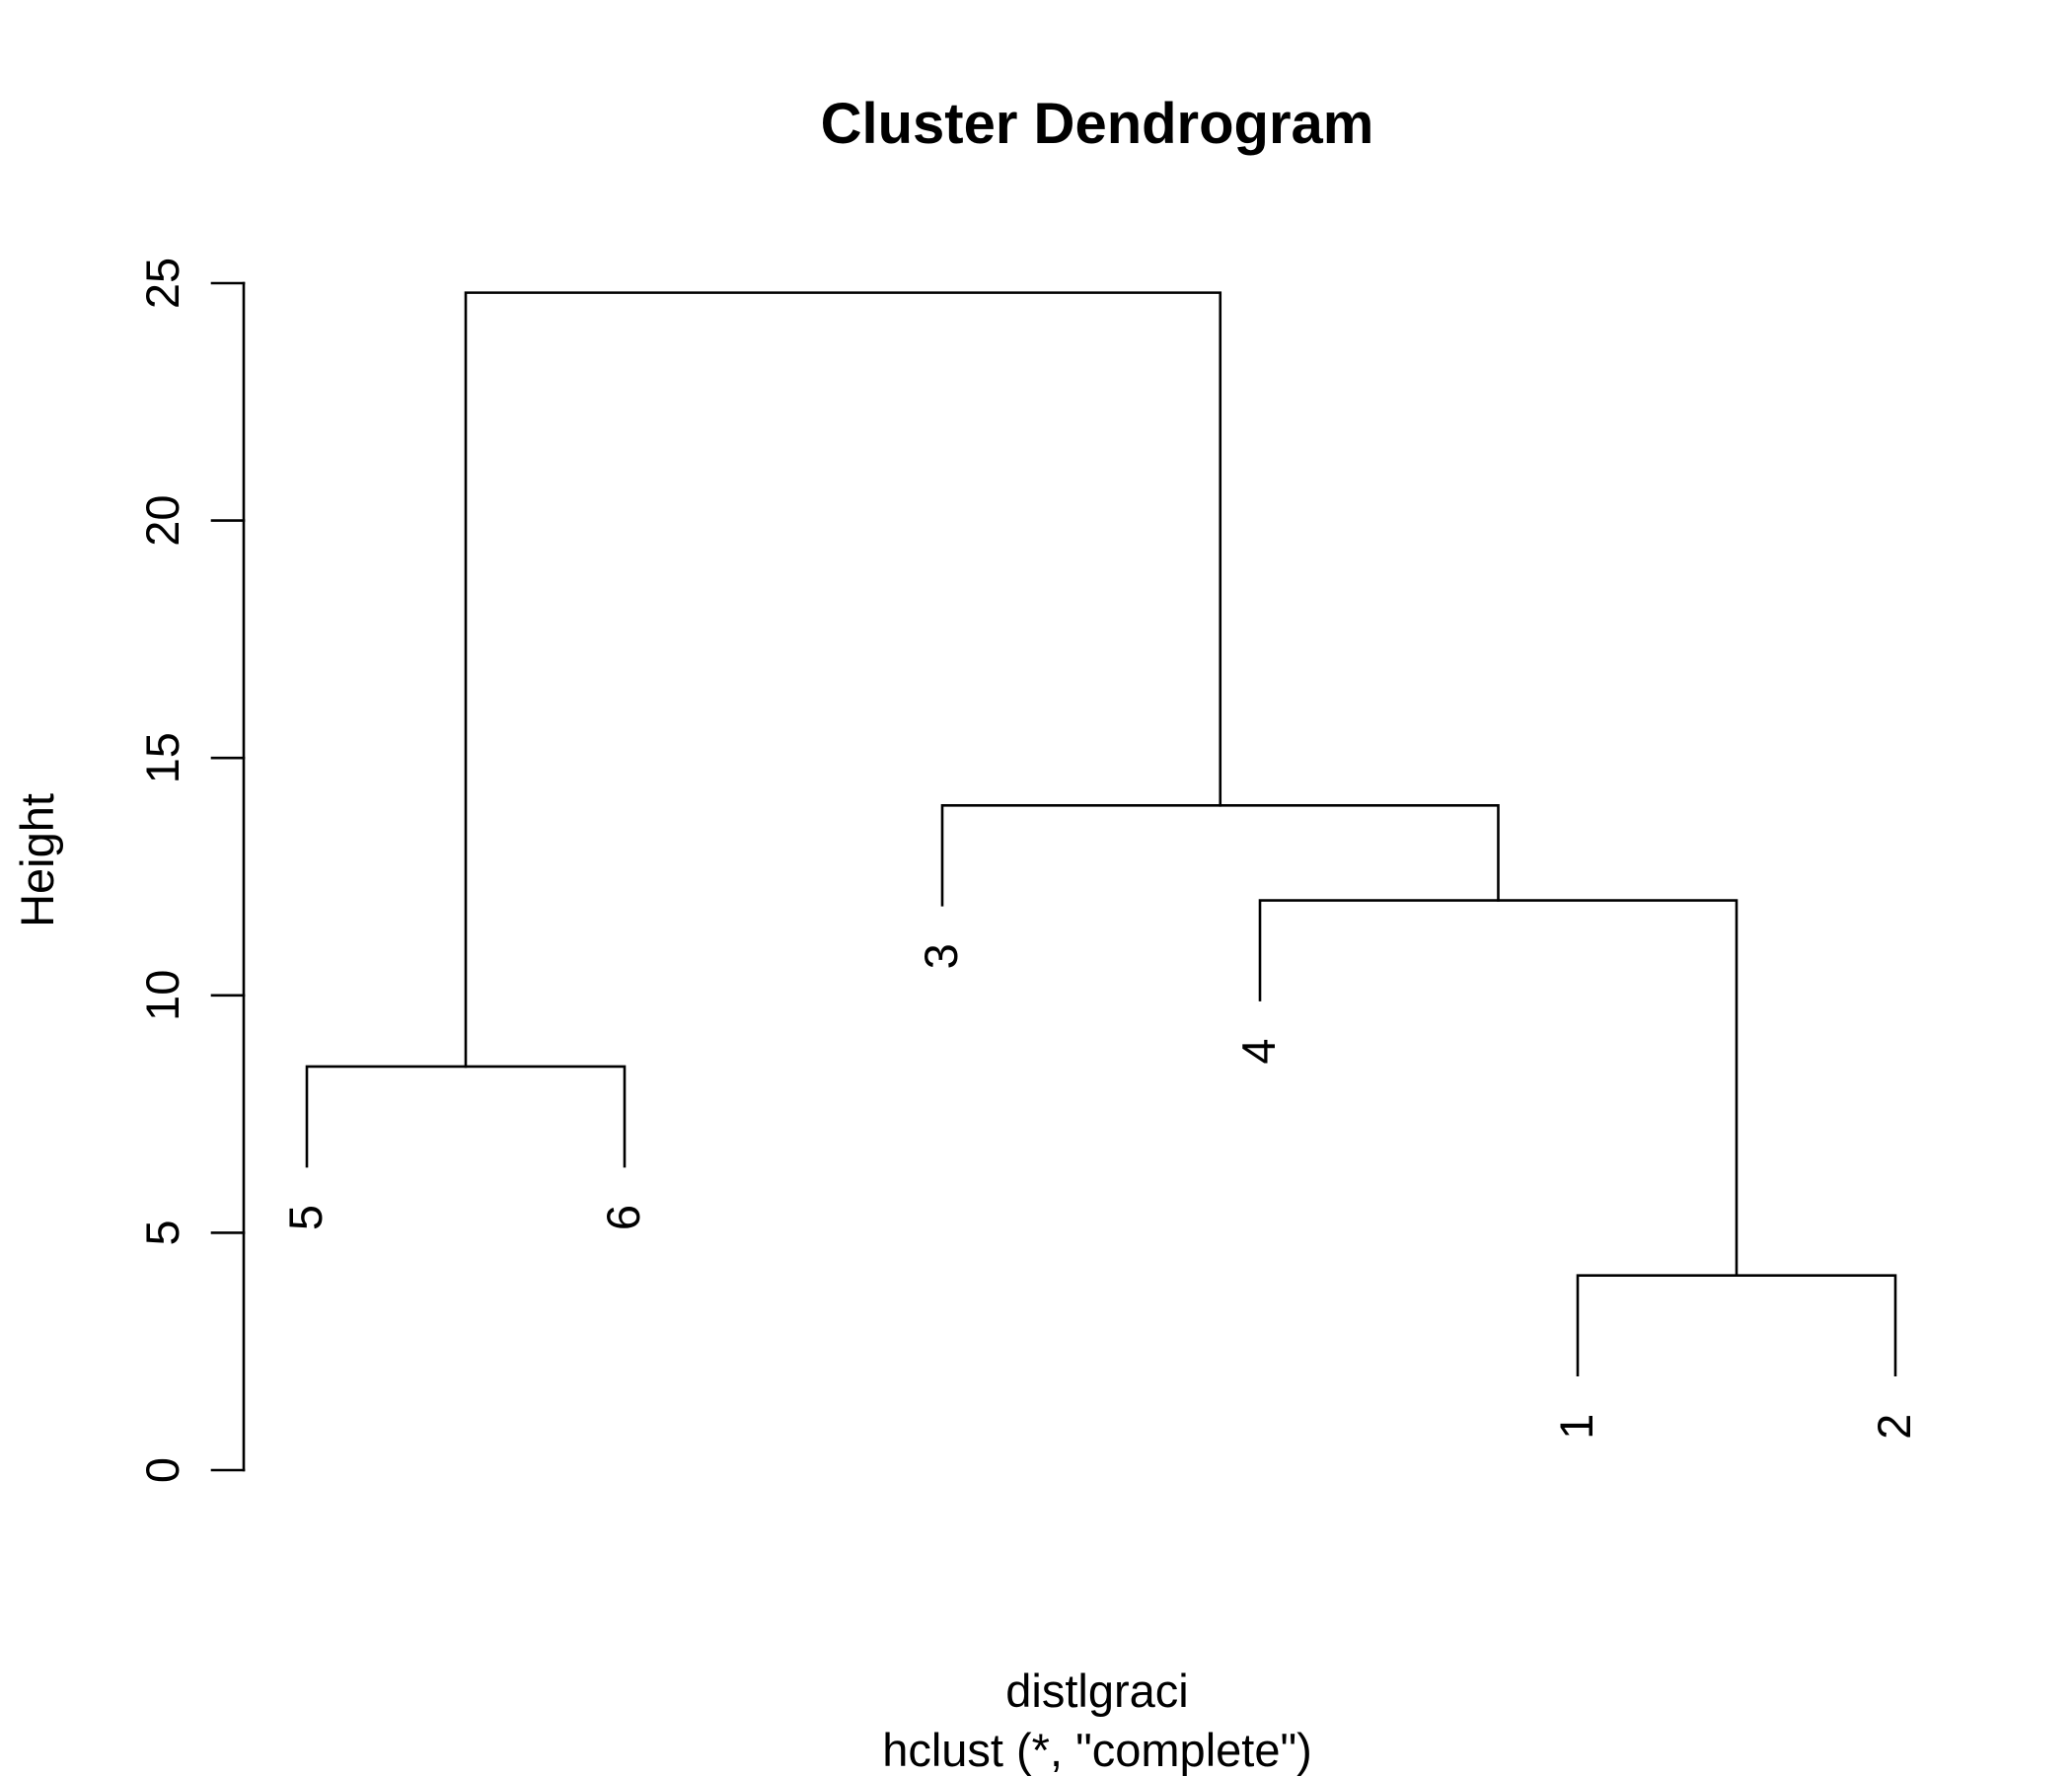  What do you see at coordinates (162, 996) in the screenshot?
I see `y-tick-label: 10` at bounding box center [162, 996].